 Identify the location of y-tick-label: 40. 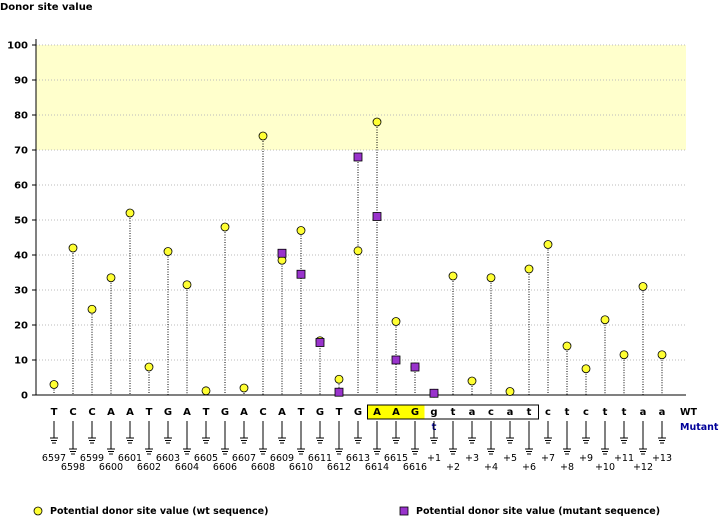
(21, 256).